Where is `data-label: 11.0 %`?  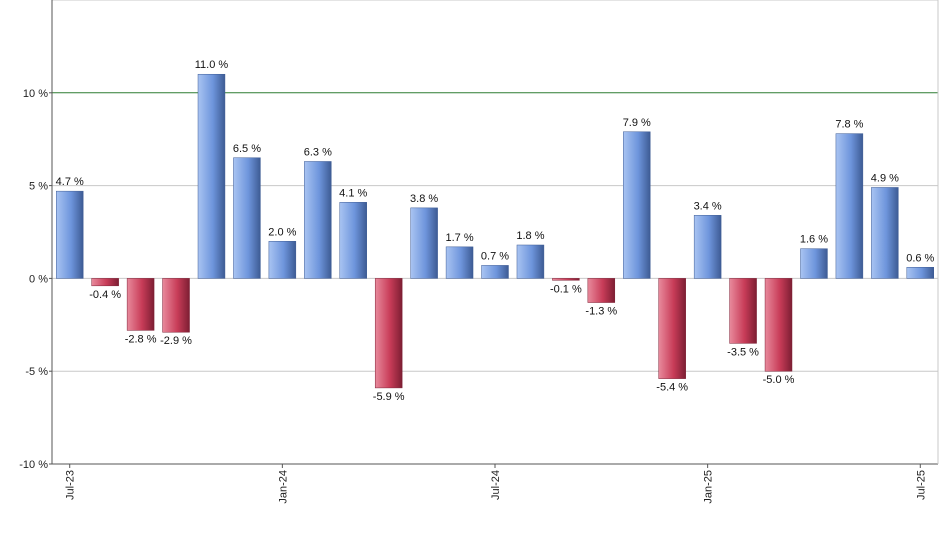
data-label: 11.0 % is located at coordinates (212, 65).